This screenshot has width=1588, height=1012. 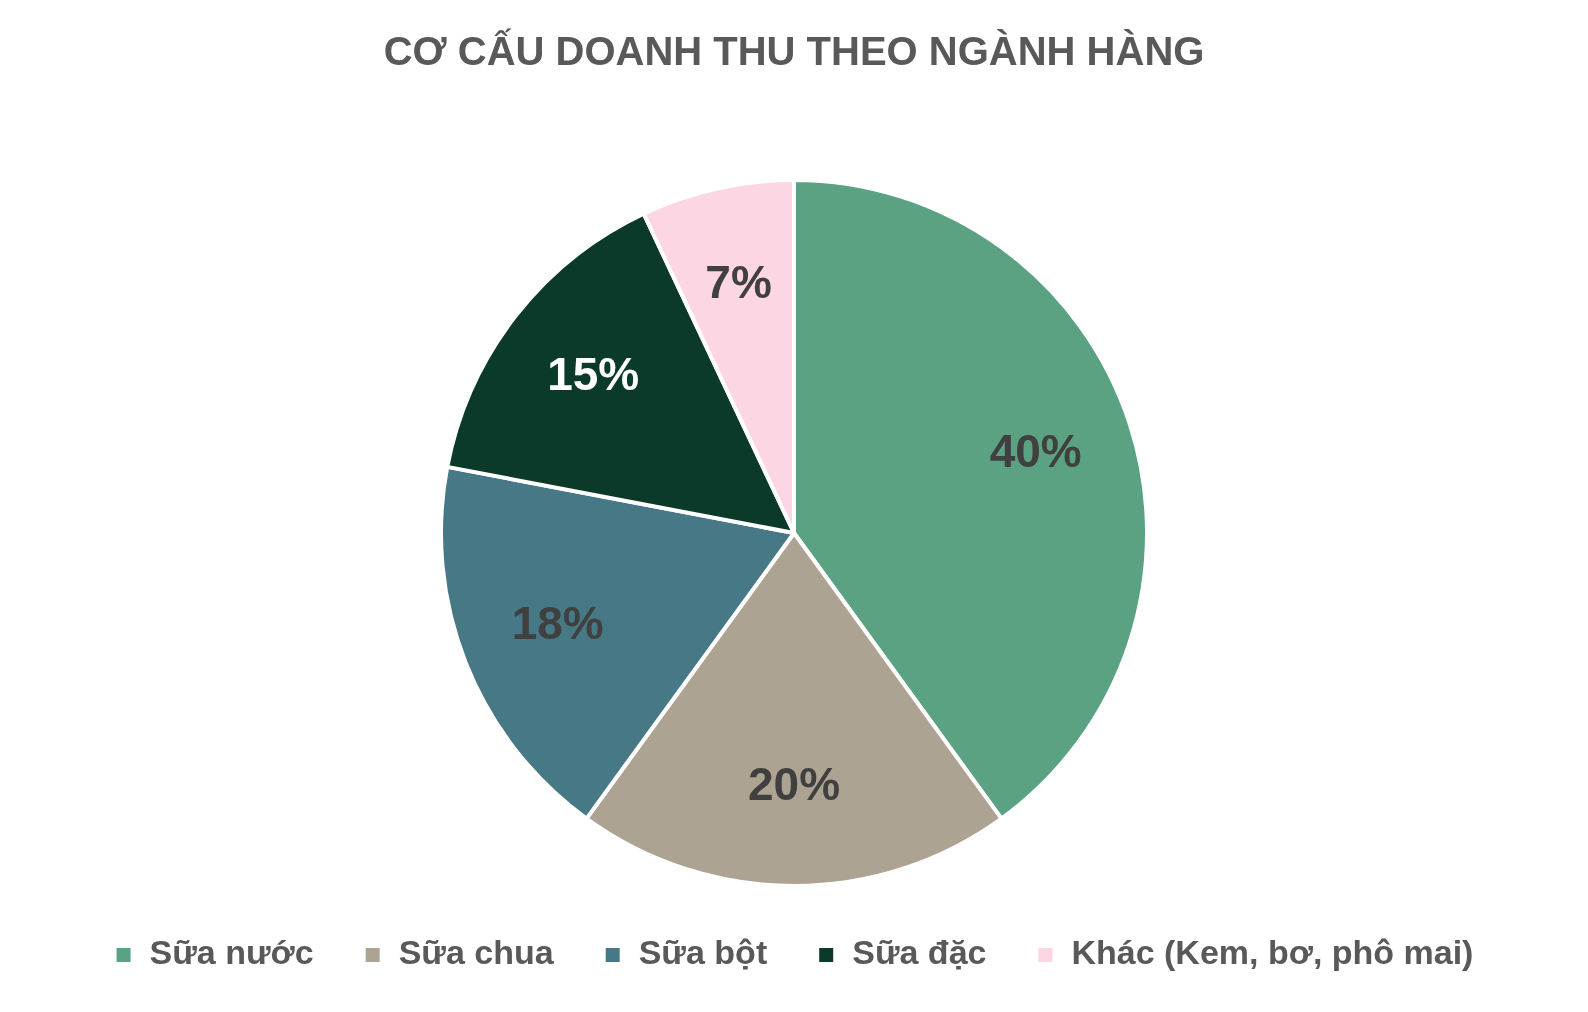 What do you see at coordinates (794, 783) in the screenshot?
I see `data-label: 20%` at bounding box center [794, 783].